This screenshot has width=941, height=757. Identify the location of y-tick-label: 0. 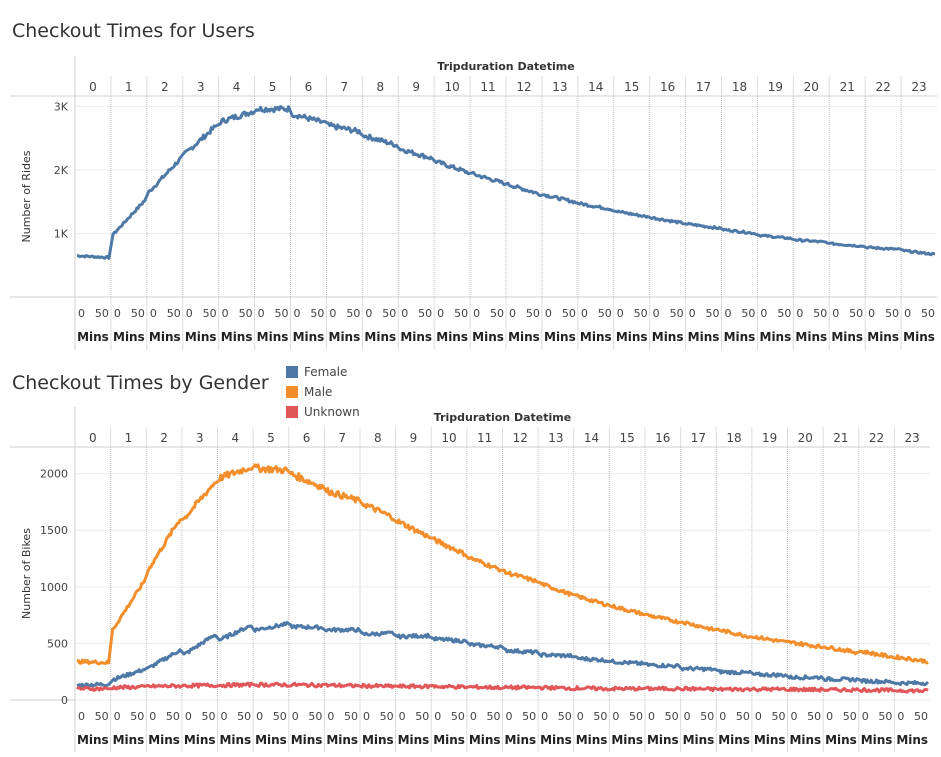
(64, 700).